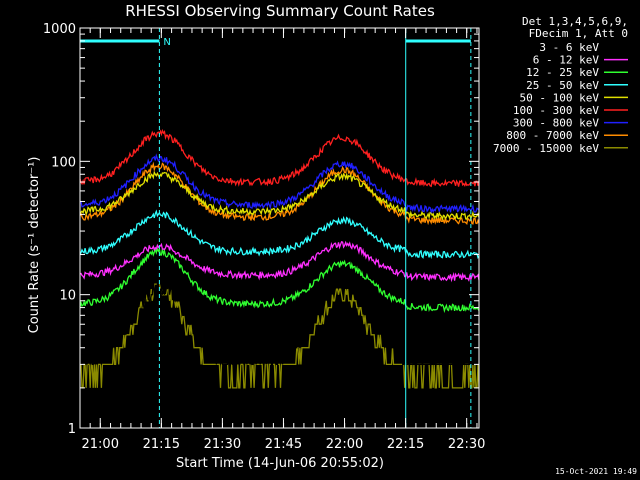 This screenshot has height=480, width=640. Describe the element at coordinates (59, 29) in the screenshot. I see `y-tick-label: 1000` at that location.